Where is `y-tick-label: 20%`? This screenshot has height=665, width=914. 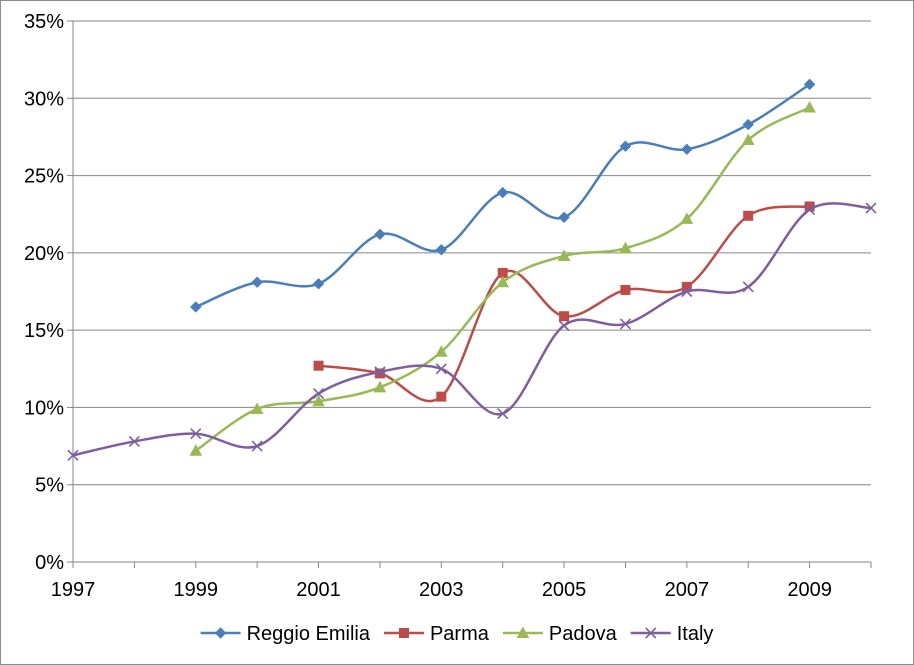
y-tick-label: 20% is located at coordinates (44, 254).